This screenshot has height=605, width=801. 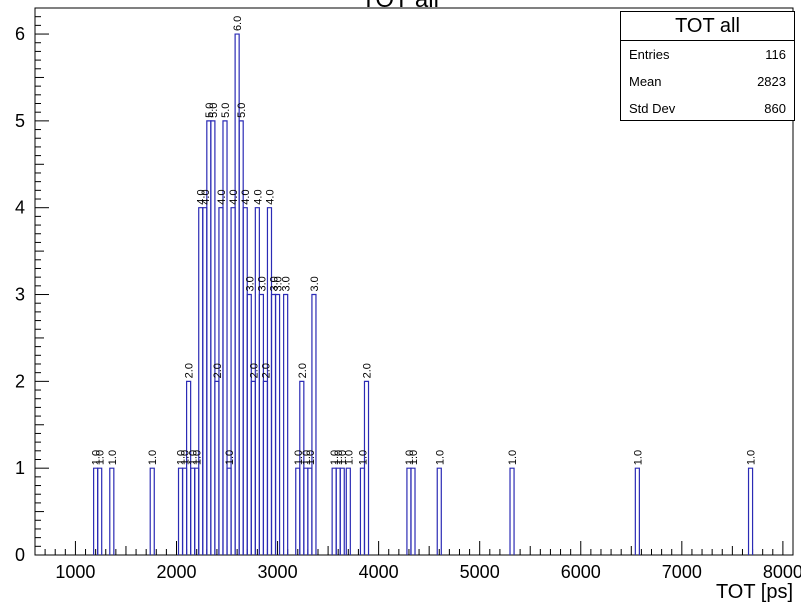 I want to click on x-tick-label: 1000, so click(x=75, y=572).